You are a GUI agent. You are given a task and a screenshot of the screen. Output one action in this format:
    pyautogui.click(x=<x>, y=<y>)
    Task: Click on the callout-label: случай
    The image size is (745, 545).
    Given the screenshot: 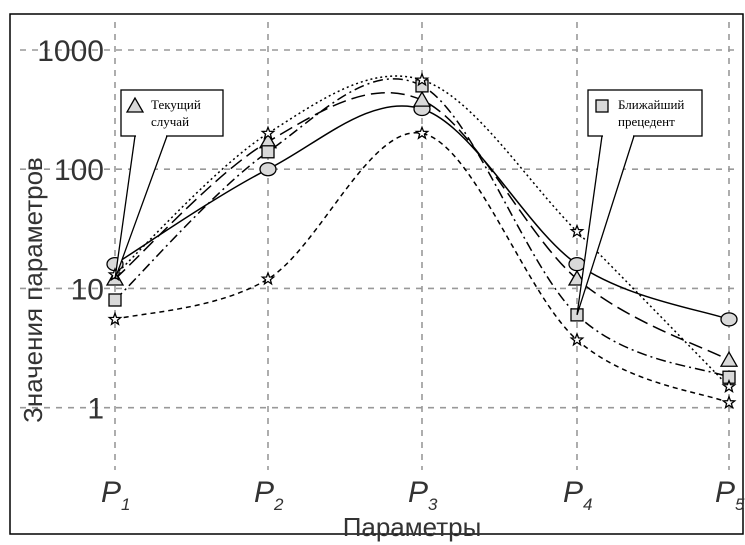 What is the action you would take?
    pyautogui.click(x=170, y=121)
    